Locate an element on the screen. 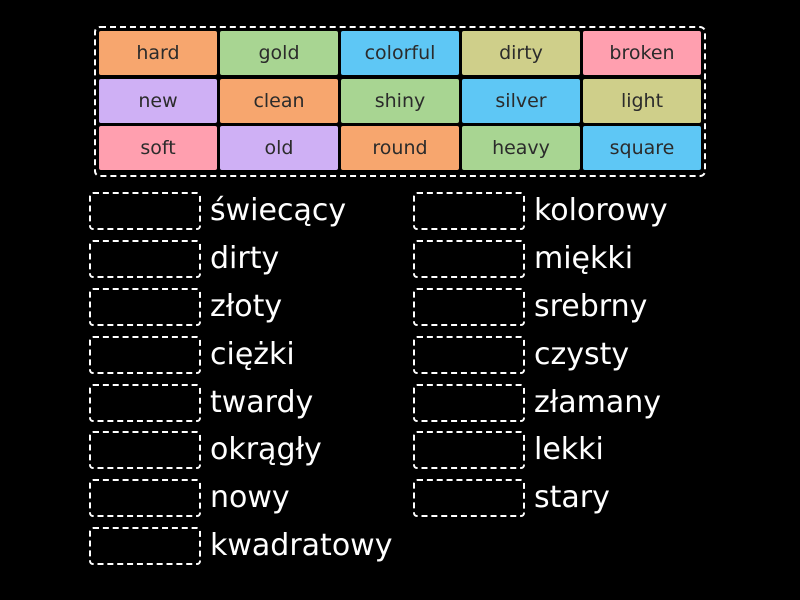  target-word: złoty is located at coordinates (246, 306).